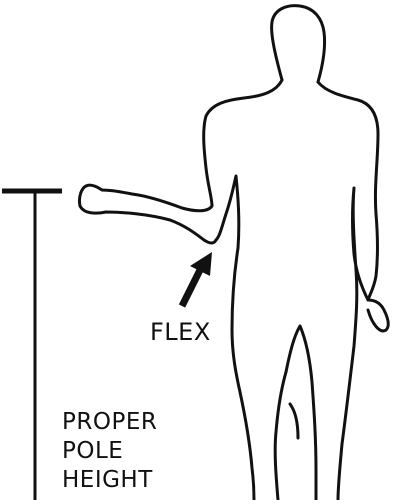 The width and height of the screenshot is (400, 504). I want to click on figure-left-flank, so click(235, 338).